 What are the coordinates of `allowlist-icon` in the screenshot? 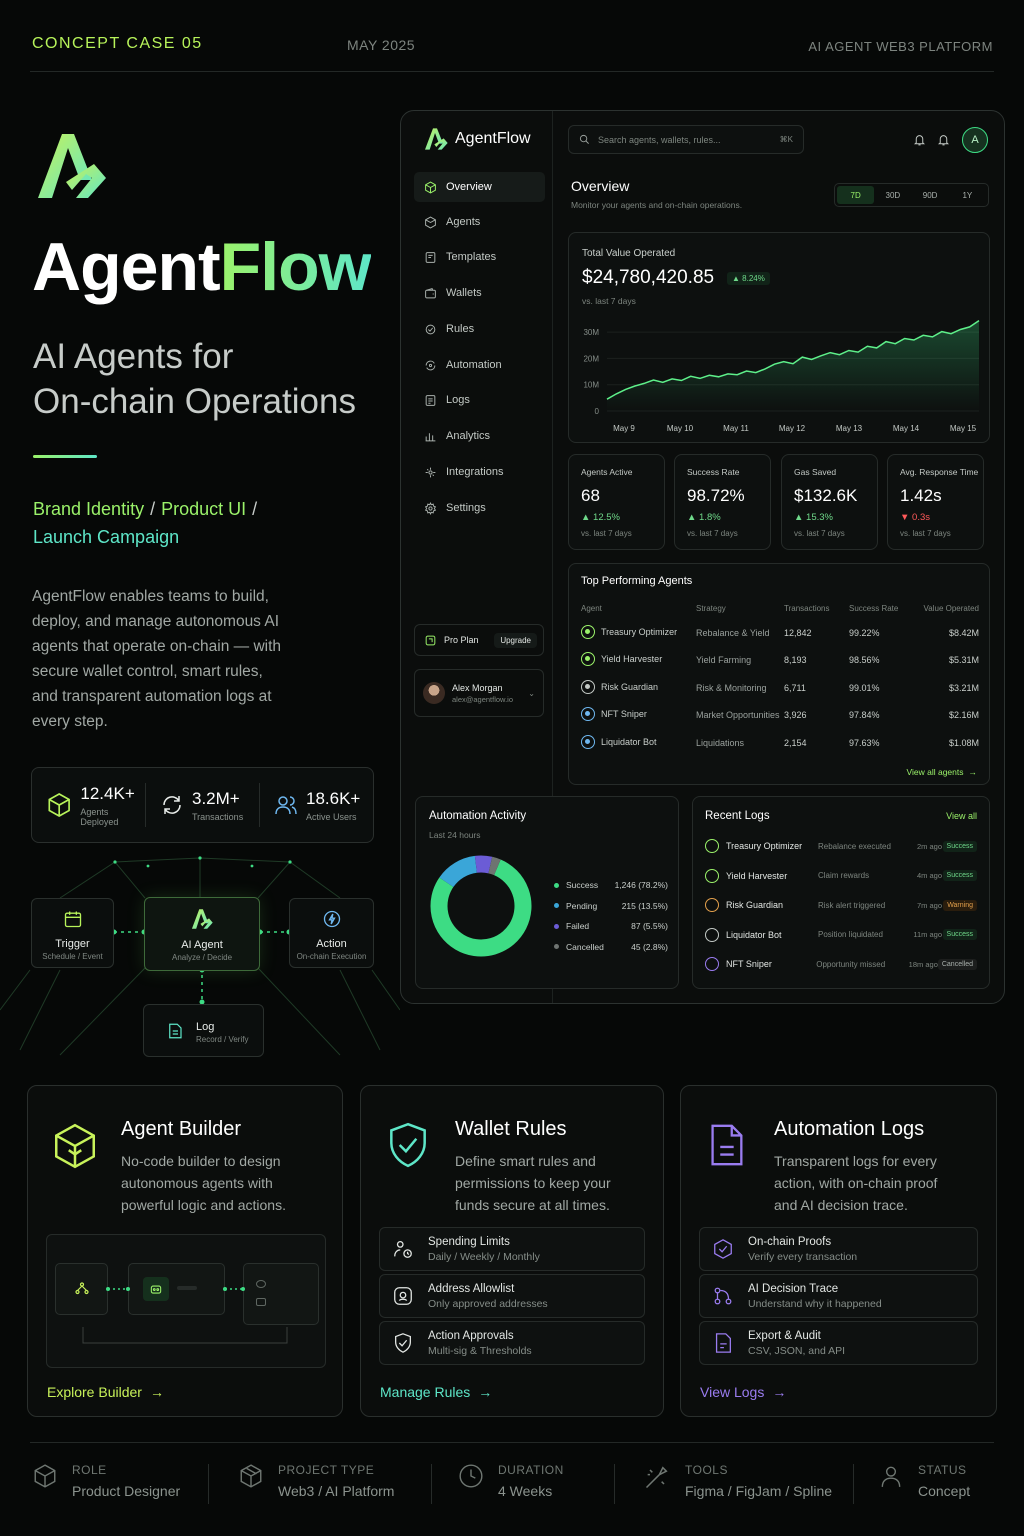 It's located at (403, 1296).